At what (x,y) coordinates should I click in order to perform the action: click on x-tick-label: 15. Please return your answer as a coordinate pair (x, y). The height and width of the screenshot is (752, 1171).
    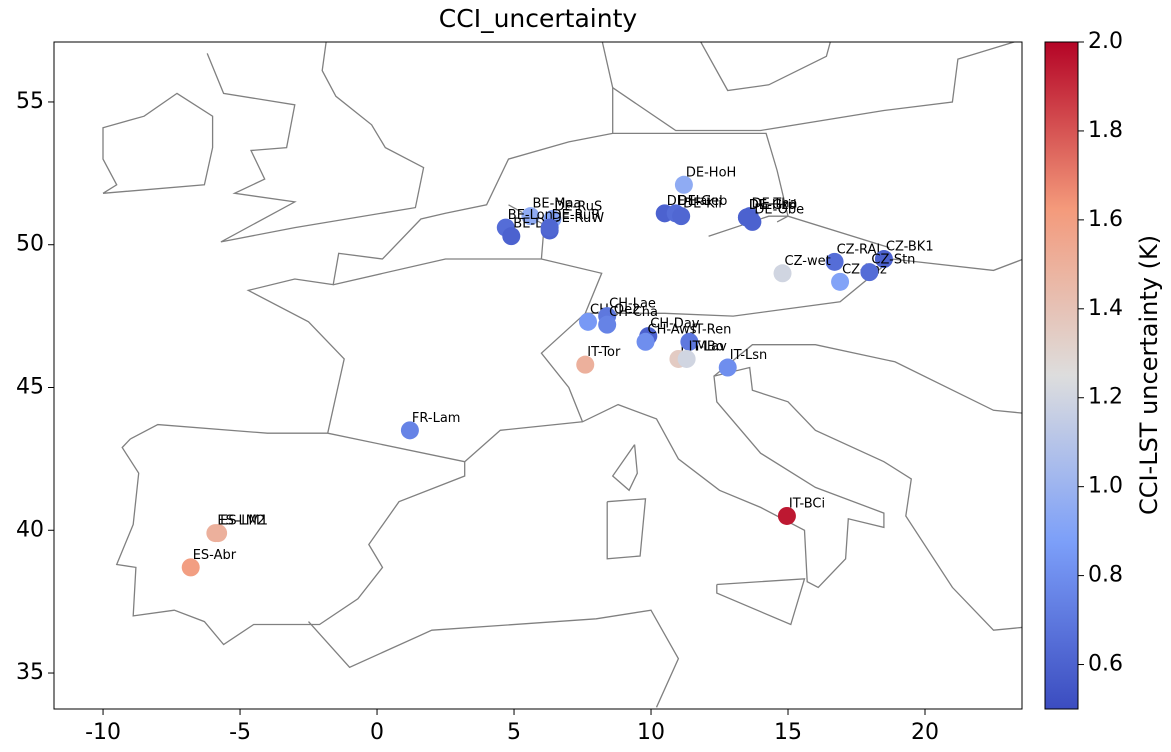
    Looking at the image, I should click on (788, 732).